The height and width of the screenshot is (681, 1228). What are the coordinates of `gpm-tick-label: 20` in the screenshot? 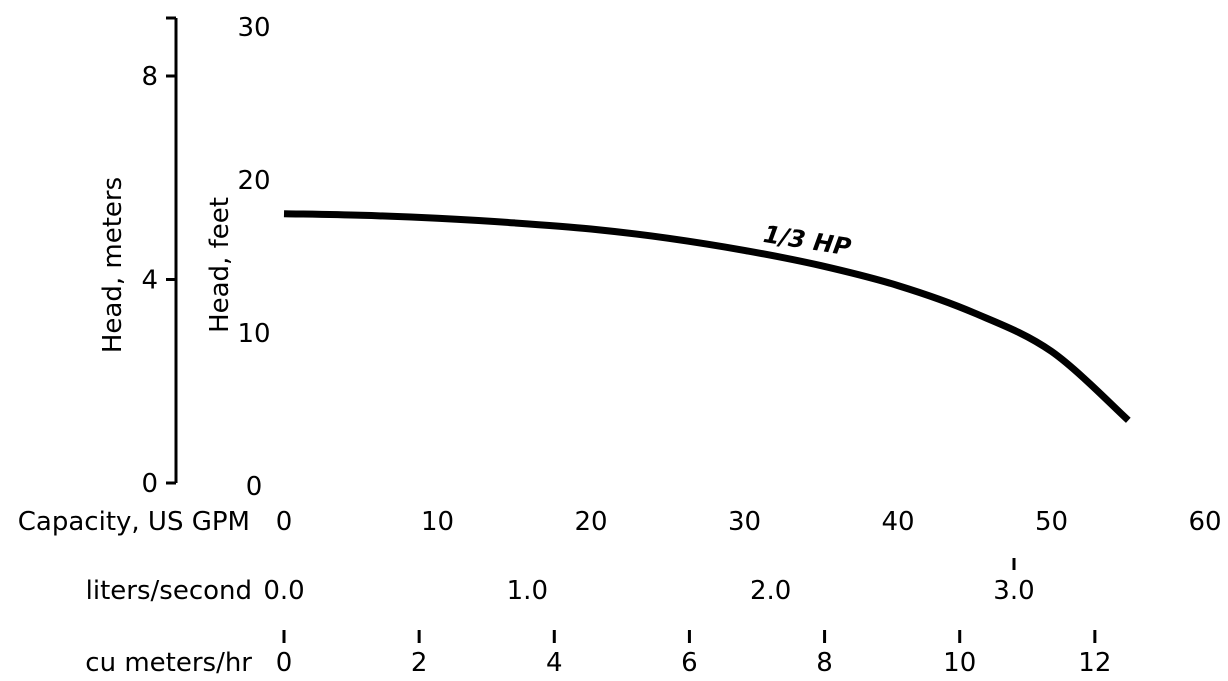 It's located at (590, 522).